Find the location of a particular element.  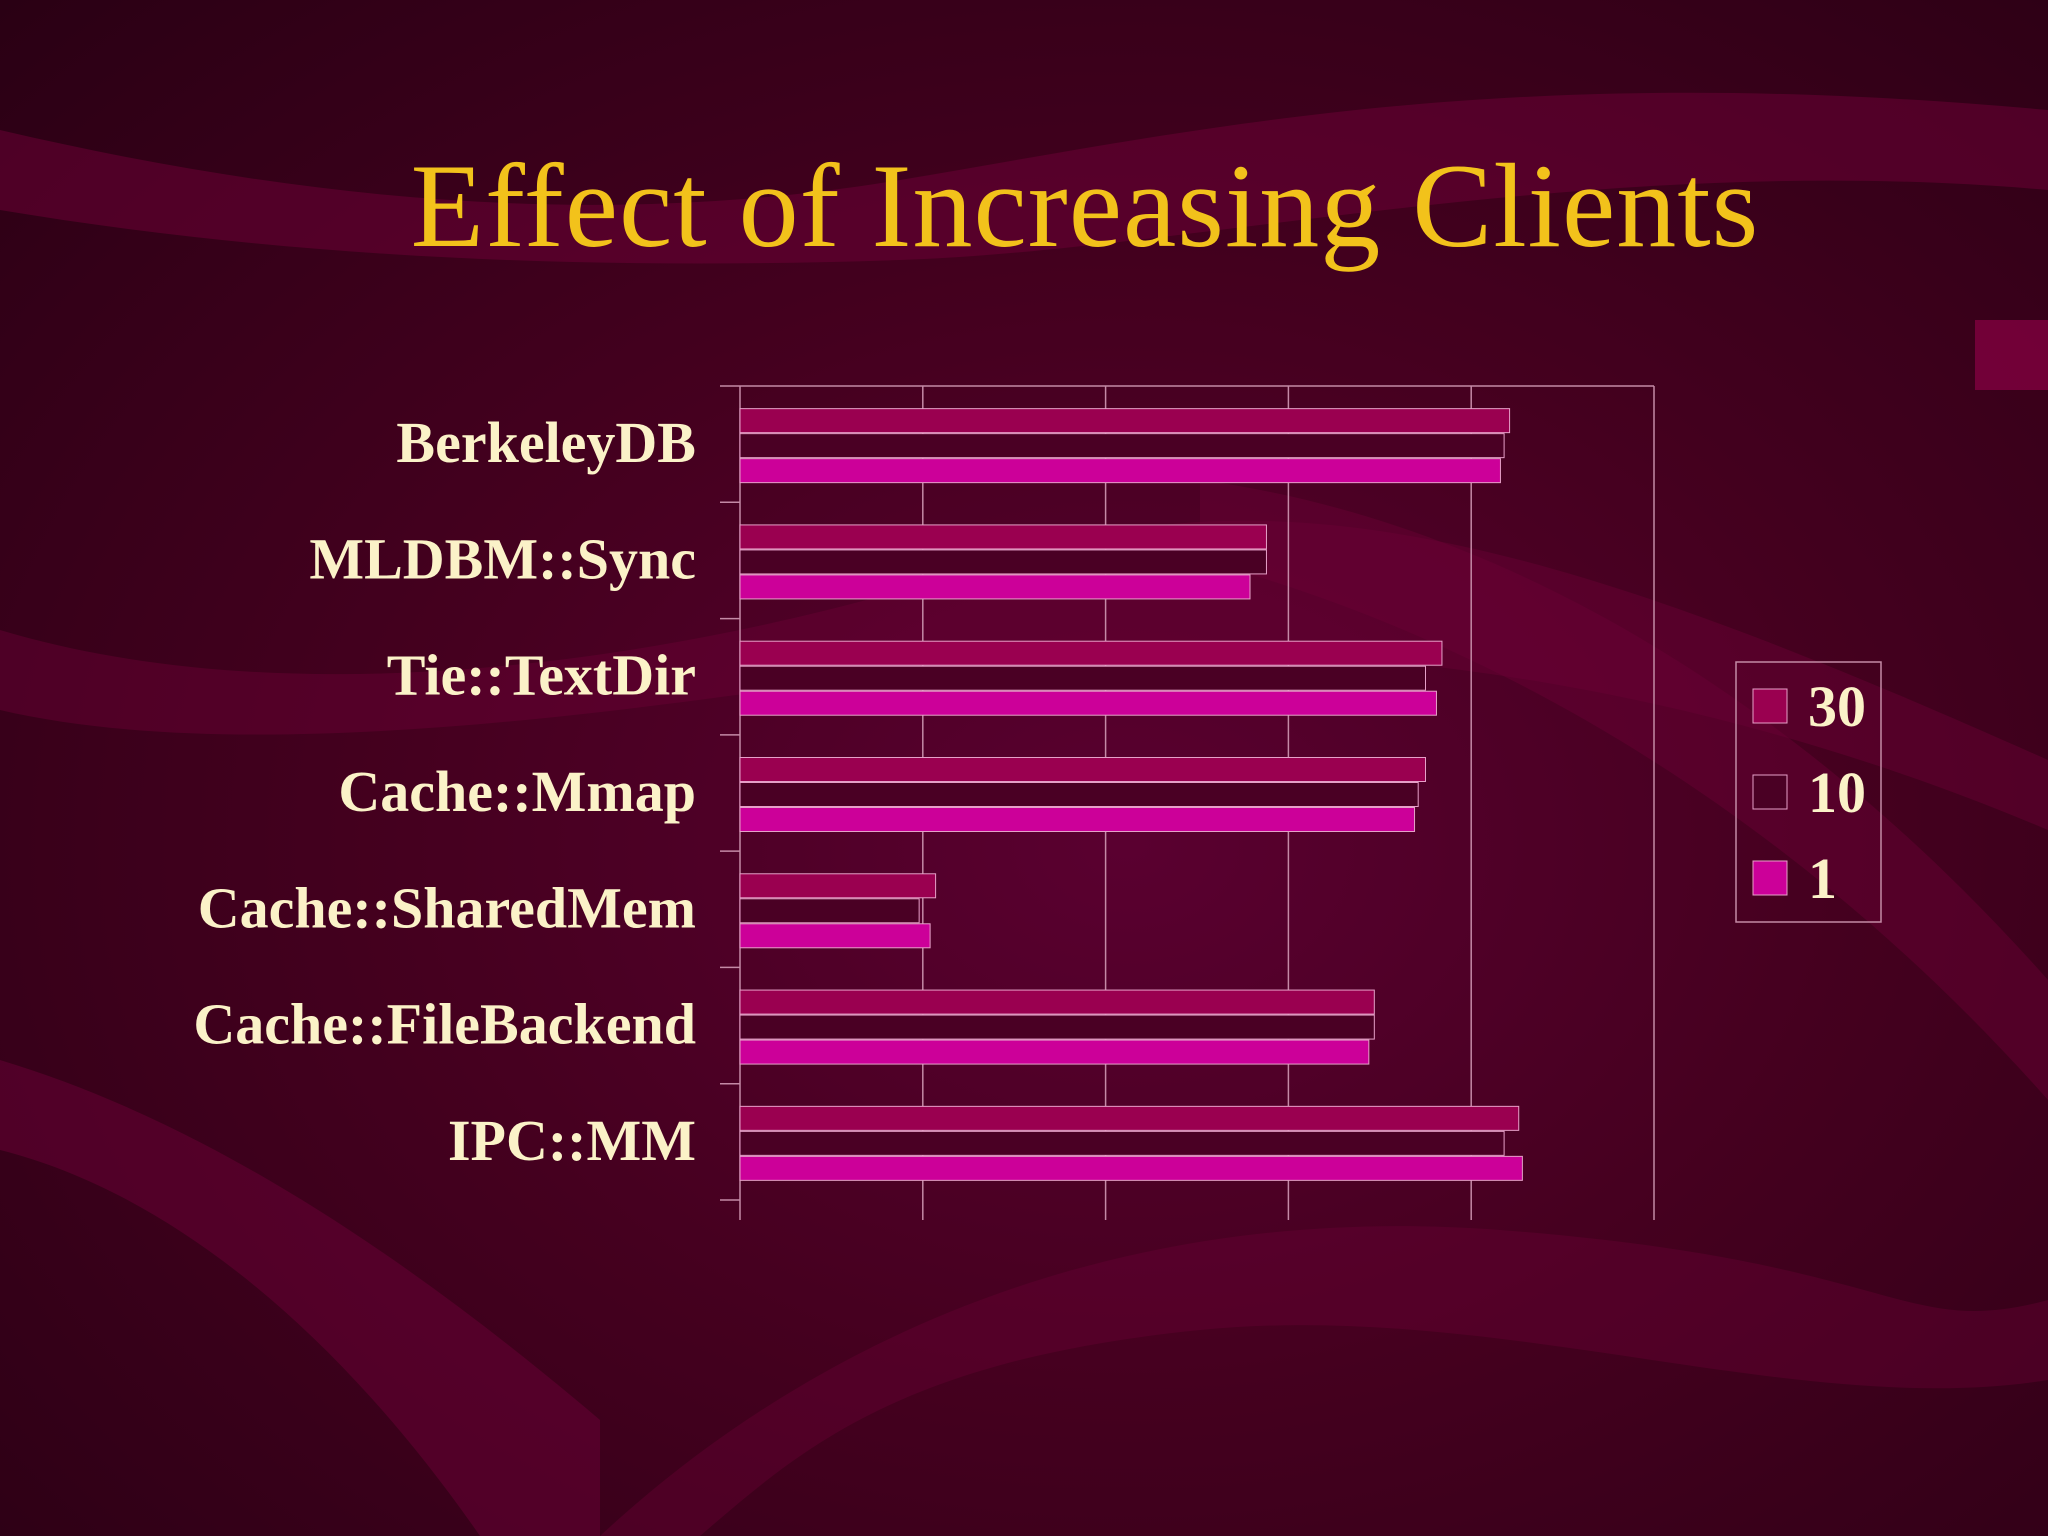

category-label: IPC::MM is located at coordinates (572, 1140).